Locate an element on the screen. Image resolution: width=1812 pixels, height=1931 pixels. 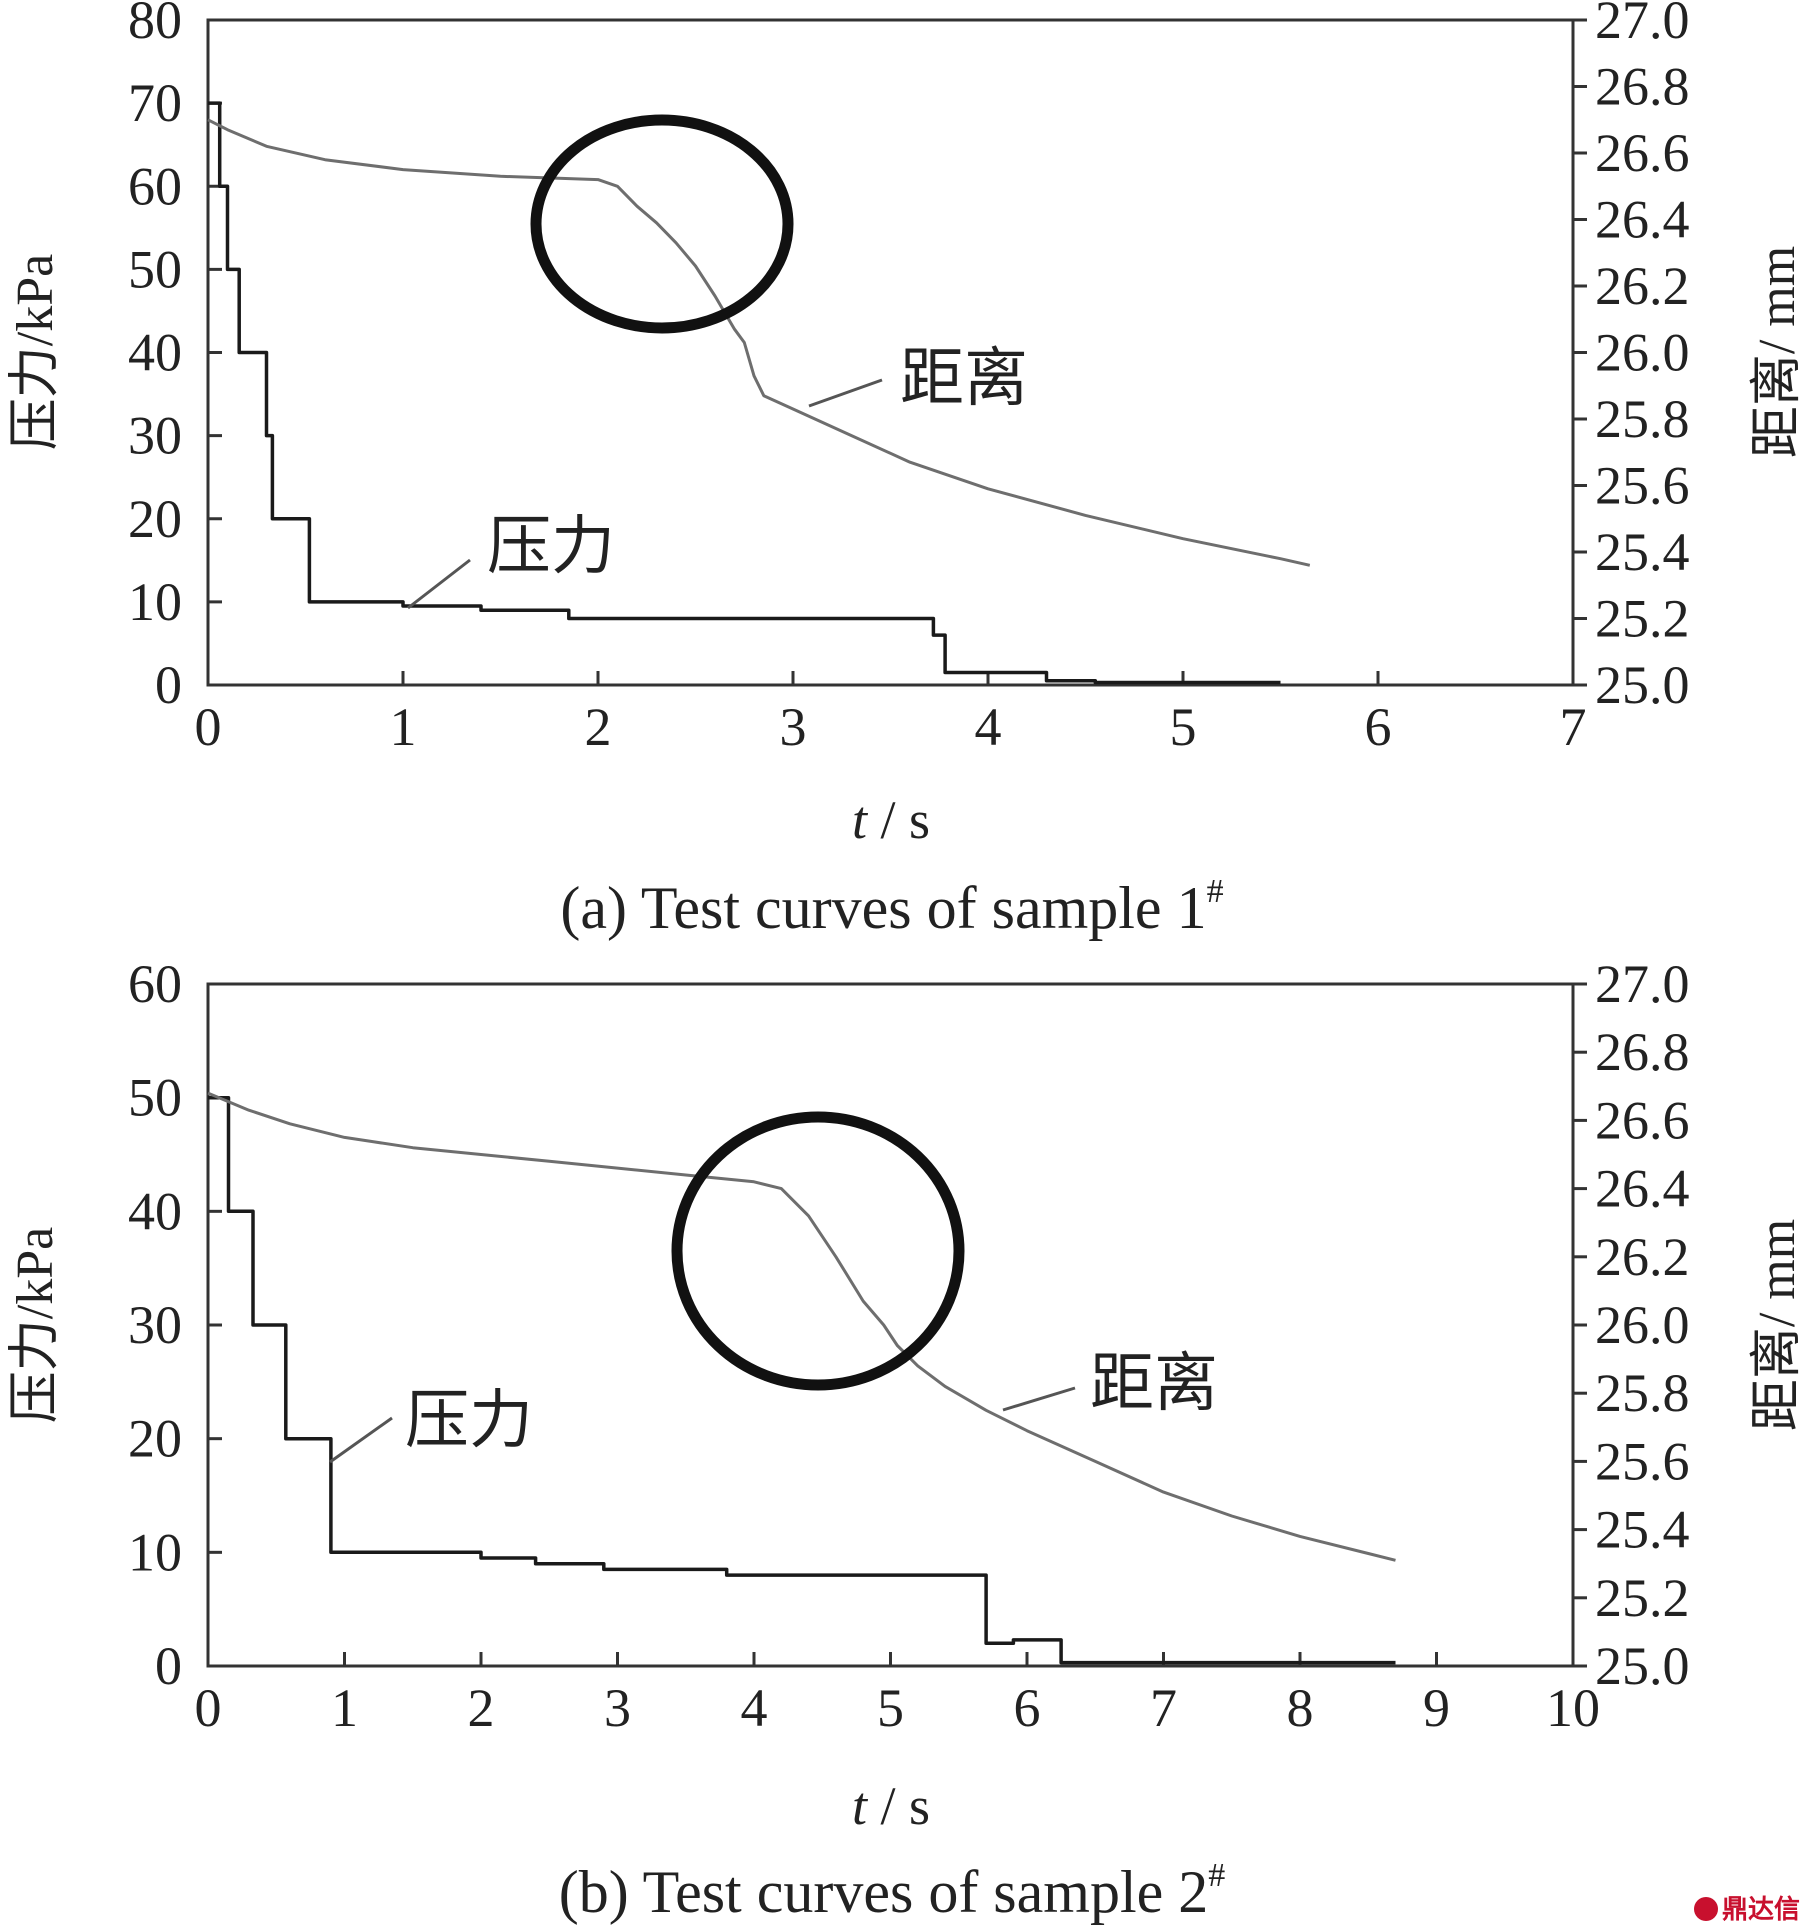
annotation-distance-a: 距离 is located at coordinates (964, 378).